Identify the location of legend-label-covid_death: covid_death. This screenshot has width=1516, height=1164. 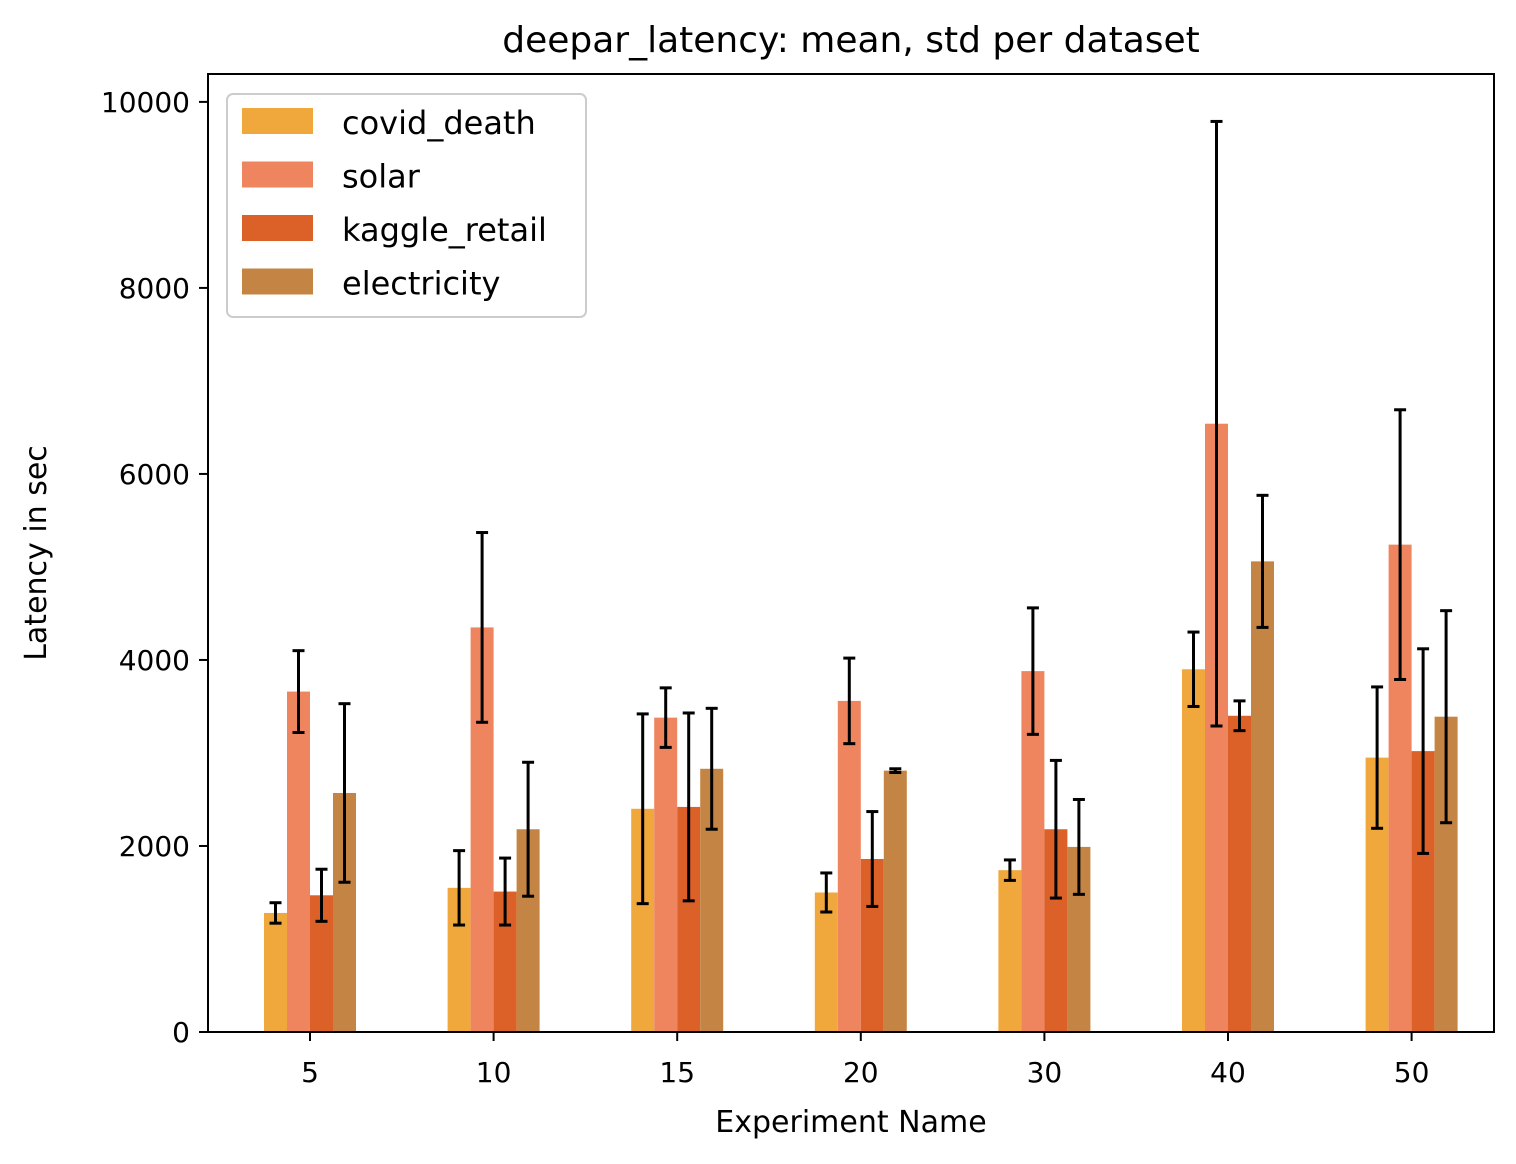
(439, 123).